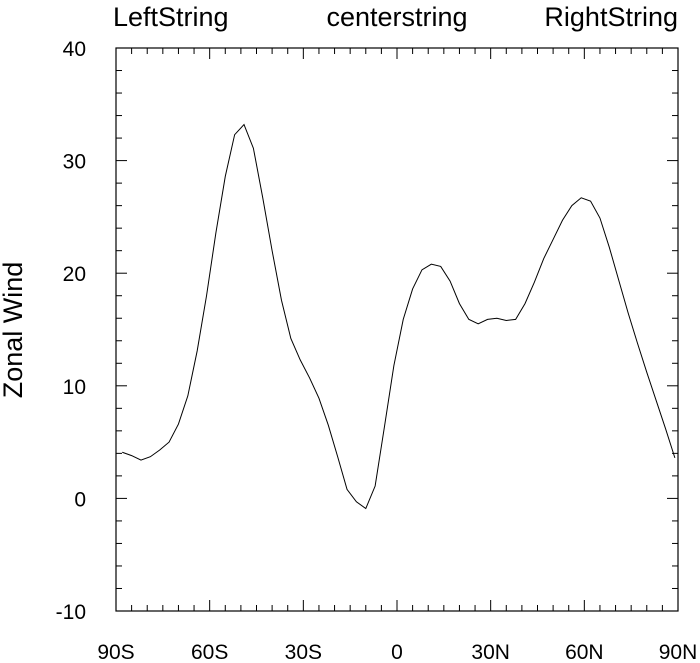  Describe the element at coordinates (584, 652) in the screenshot. I see `x-tick-label: 60N` at that location.